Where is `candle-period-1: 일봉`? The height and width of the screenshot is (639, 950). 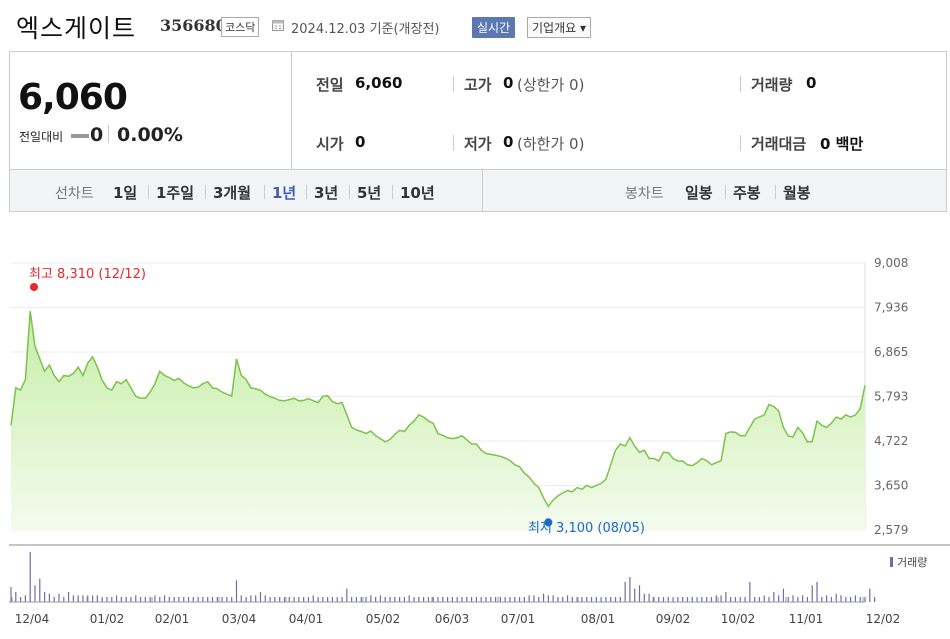 candle-period-1: 일봉 is located at coordinates (699, 193).